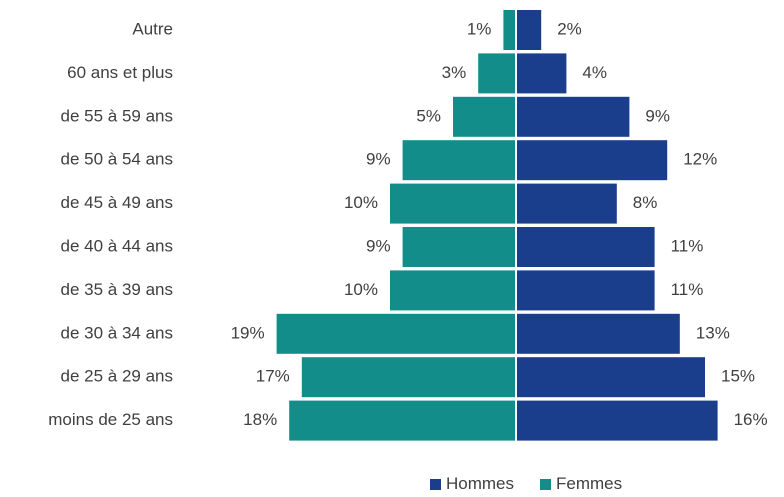 The height and width of the screenshot is (497, 784). What do you see at coordinates (435, 484) in the screenshot?
I see `legend-swatch-hommes` at bounding box center [435, 484].